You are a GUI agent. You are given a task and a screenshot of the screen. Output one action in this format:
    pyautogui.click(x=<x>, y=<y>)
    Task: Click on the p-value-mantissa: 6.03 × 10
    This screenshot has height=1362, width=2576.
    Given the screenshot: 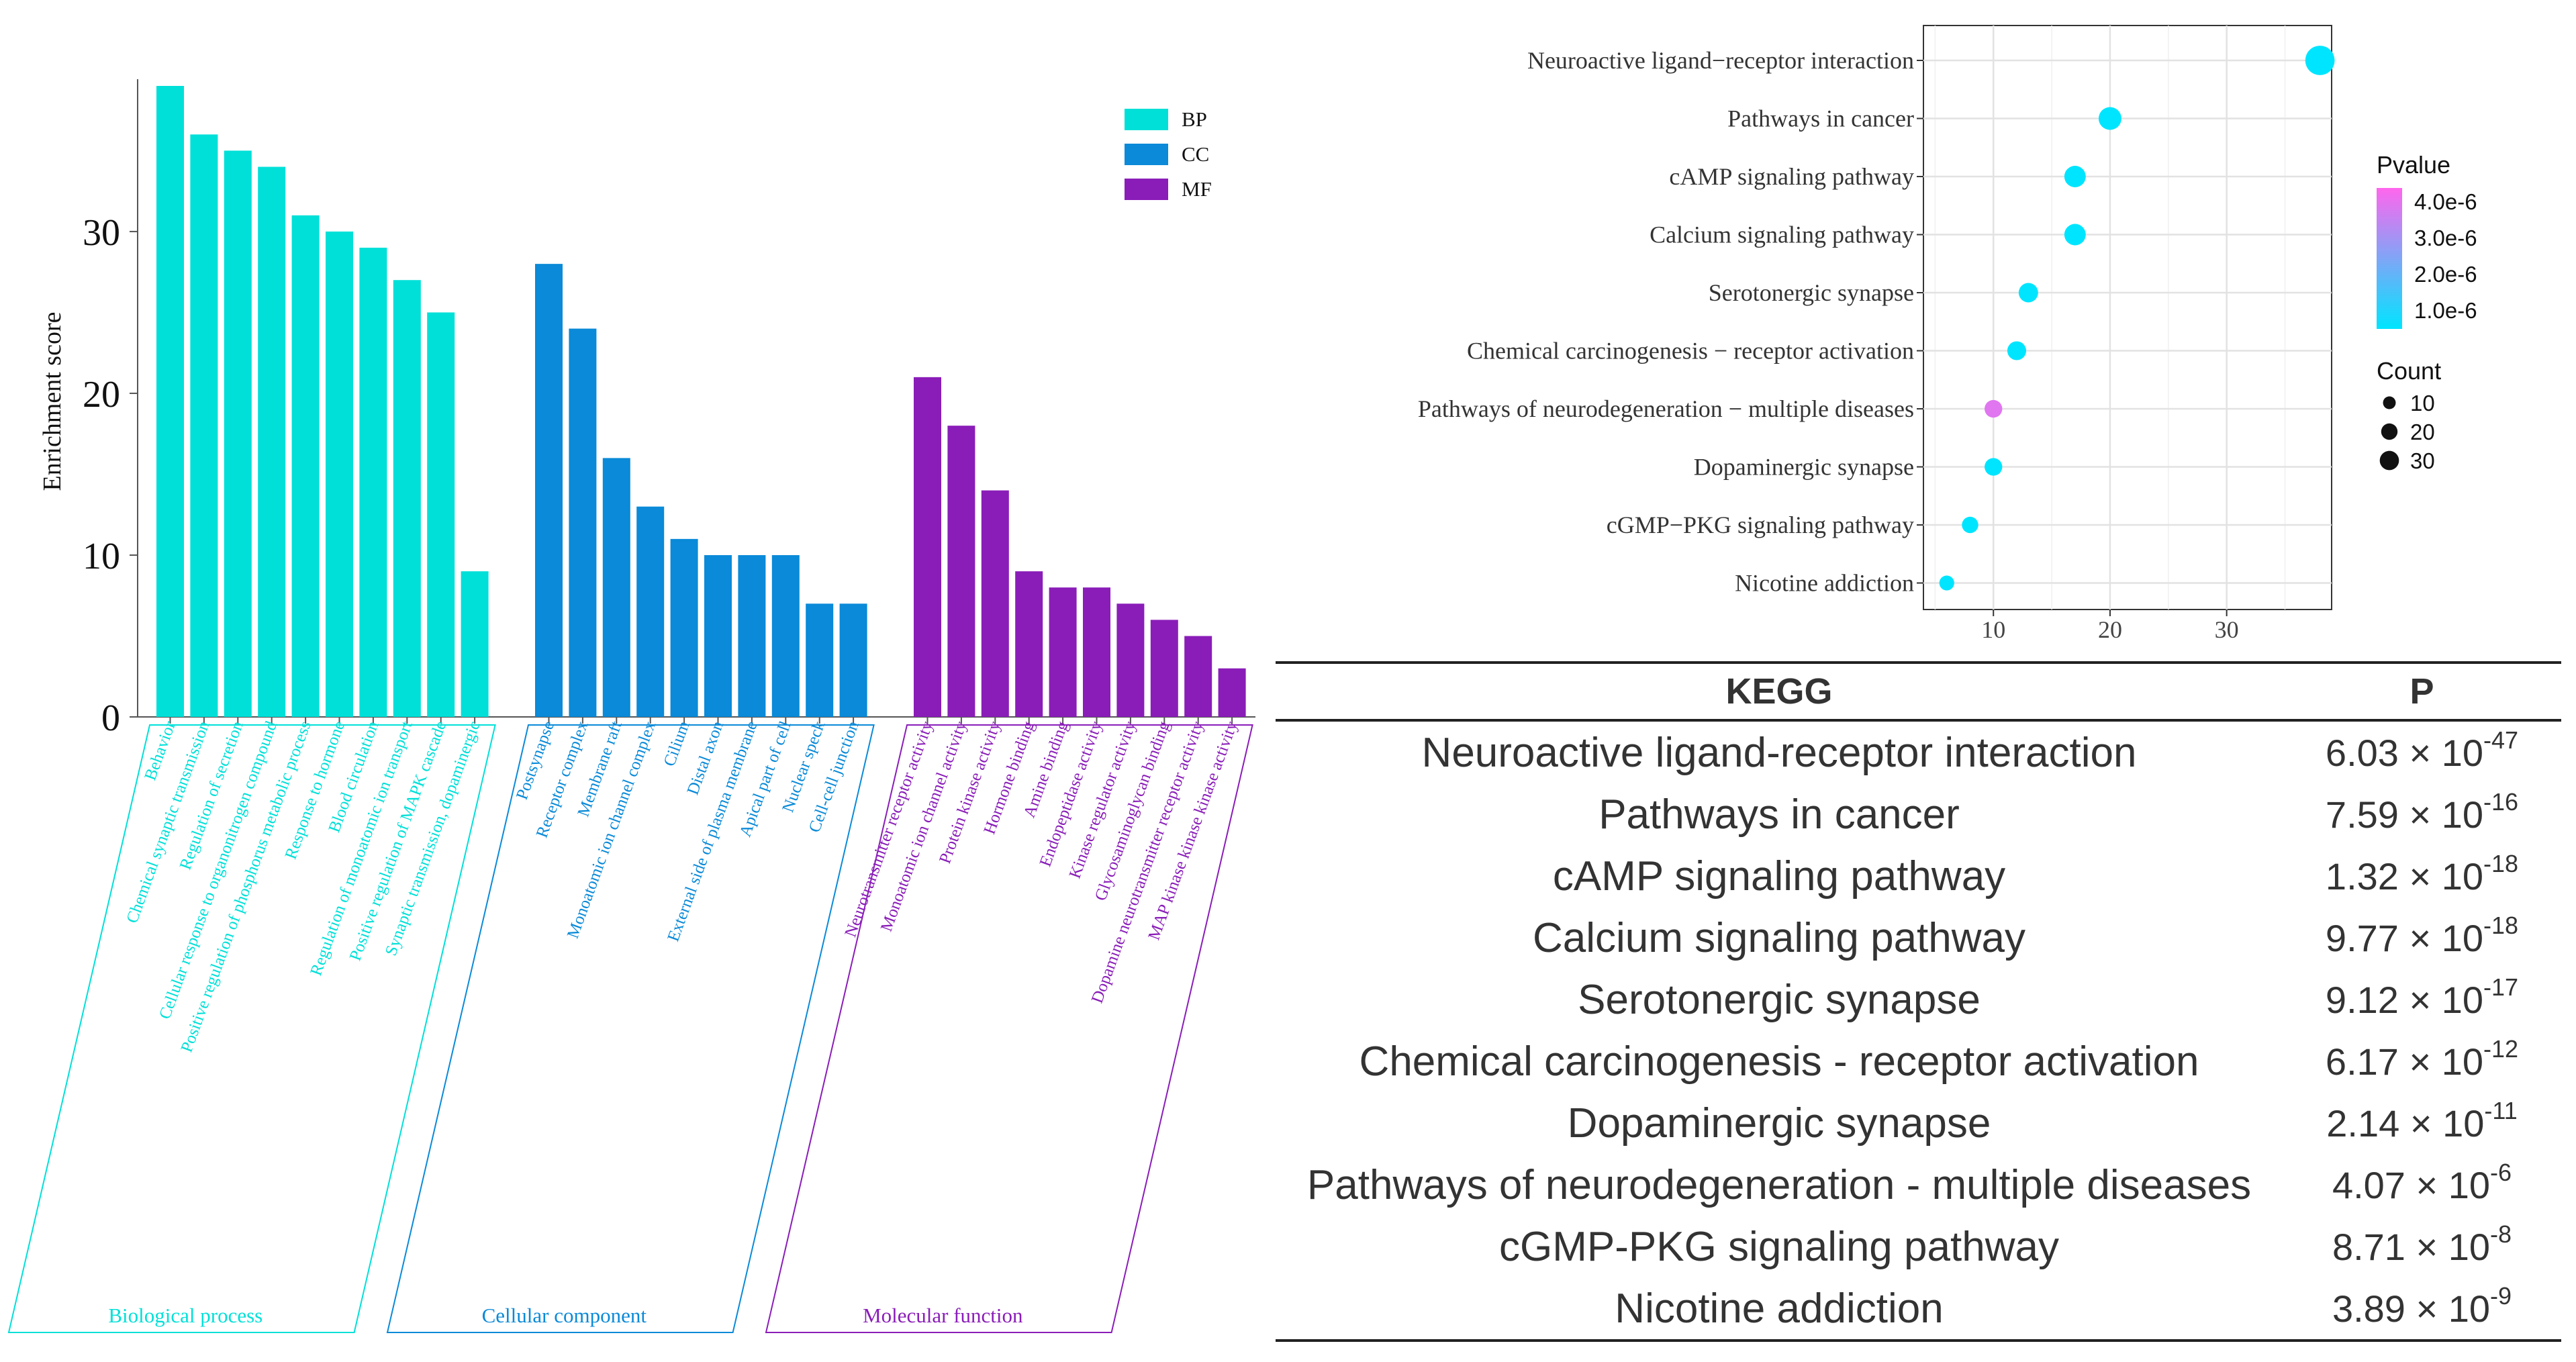 What is the action you would take?
    pyautogui.click(x=2404, y=752)
    